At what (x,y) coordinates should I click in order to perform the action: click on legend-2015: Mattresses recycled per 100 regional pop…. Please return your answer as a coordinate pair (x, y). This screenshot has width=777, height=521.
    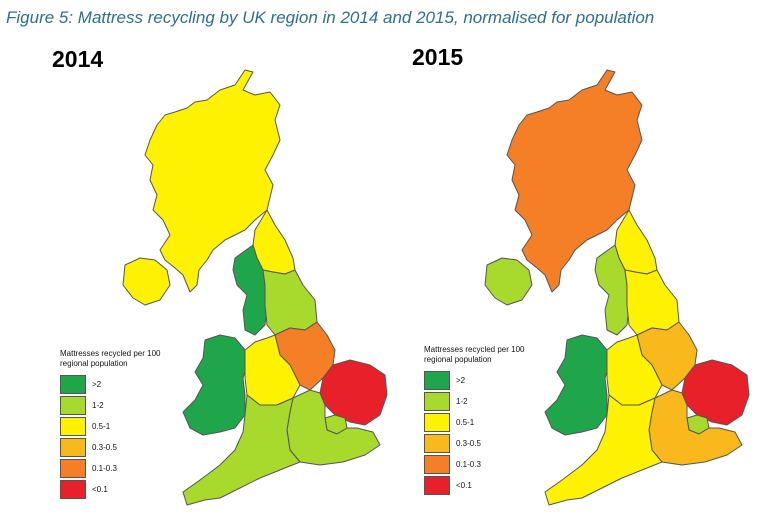
    Looking at the image, I should click on (489, 420).